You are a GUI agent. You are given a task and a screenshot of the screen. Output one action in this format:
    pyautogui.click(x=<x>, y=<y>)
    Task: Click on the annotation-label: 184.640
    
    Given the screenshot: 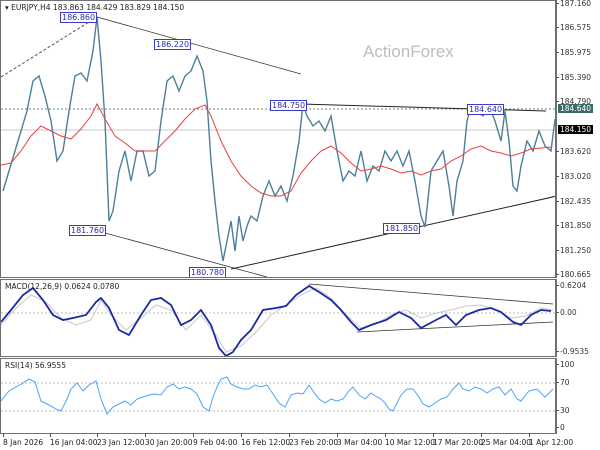 What is the action you would take?
    pyautogui.click(x=486, y=109)
    